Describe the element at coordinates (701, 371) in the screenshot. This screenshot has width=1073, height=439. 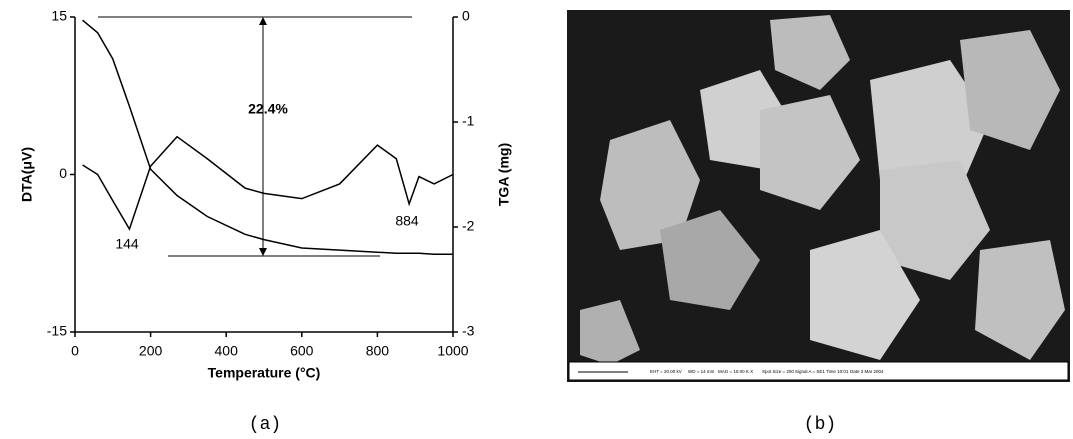
I see `micrograph-info: WD = 14 mm` at that location.